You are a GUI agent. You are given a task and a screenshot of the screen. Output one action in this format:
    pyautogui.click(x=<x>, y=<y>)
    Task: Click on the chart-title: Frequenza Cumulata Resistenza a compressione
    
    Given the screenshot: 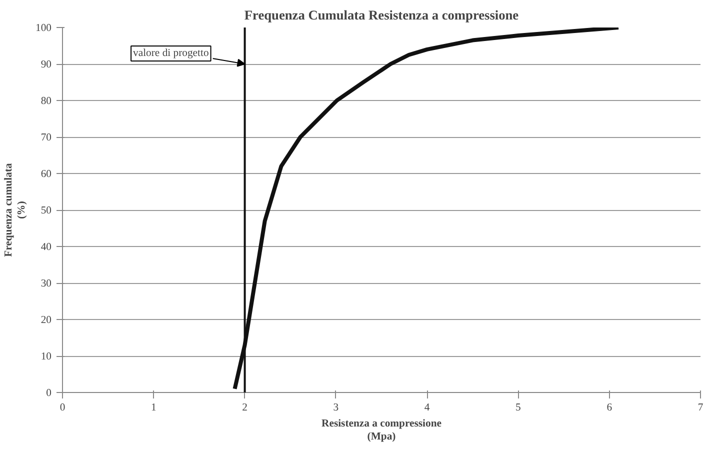 What is the action you would take?
    pyautogui.click(x=381, y=15)
    